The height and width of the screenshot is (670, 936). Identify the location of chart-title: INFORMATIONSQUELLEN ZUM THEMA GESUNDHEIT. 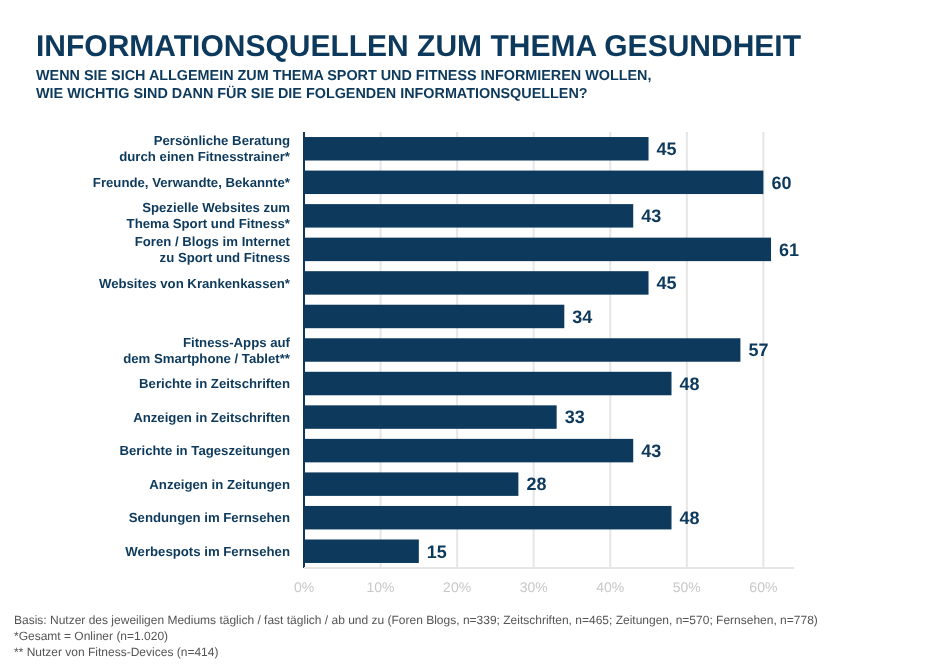
(418, 47).